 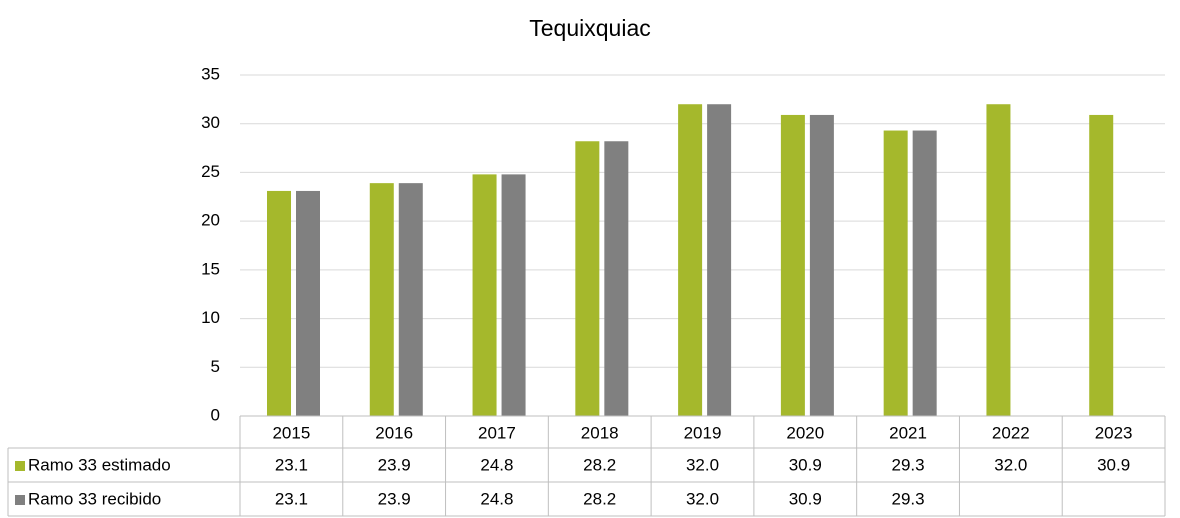 I want to click on y-tick-label: 30, so click(x=210, y=122).